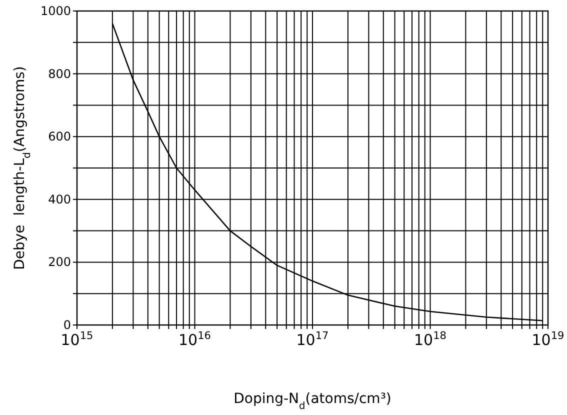 Image resolution: width=567 pixels, height=415 pixels. I want to click on x-tick-label: 10$^{16}$, so click(195, 339).